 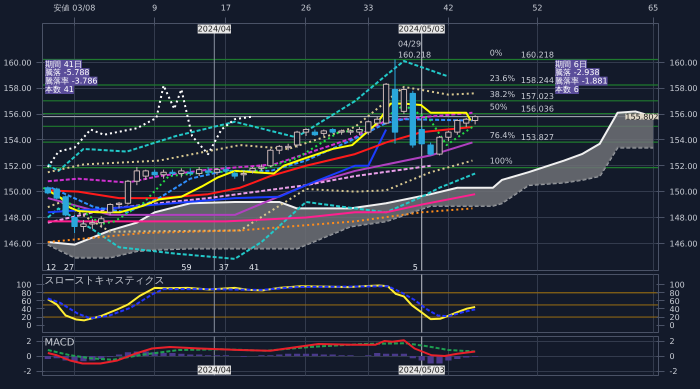 What do you see at coordinates (677, 285) in the screenshot?
I see `y2-tick-label: 100` at bounding box center [677, 285].